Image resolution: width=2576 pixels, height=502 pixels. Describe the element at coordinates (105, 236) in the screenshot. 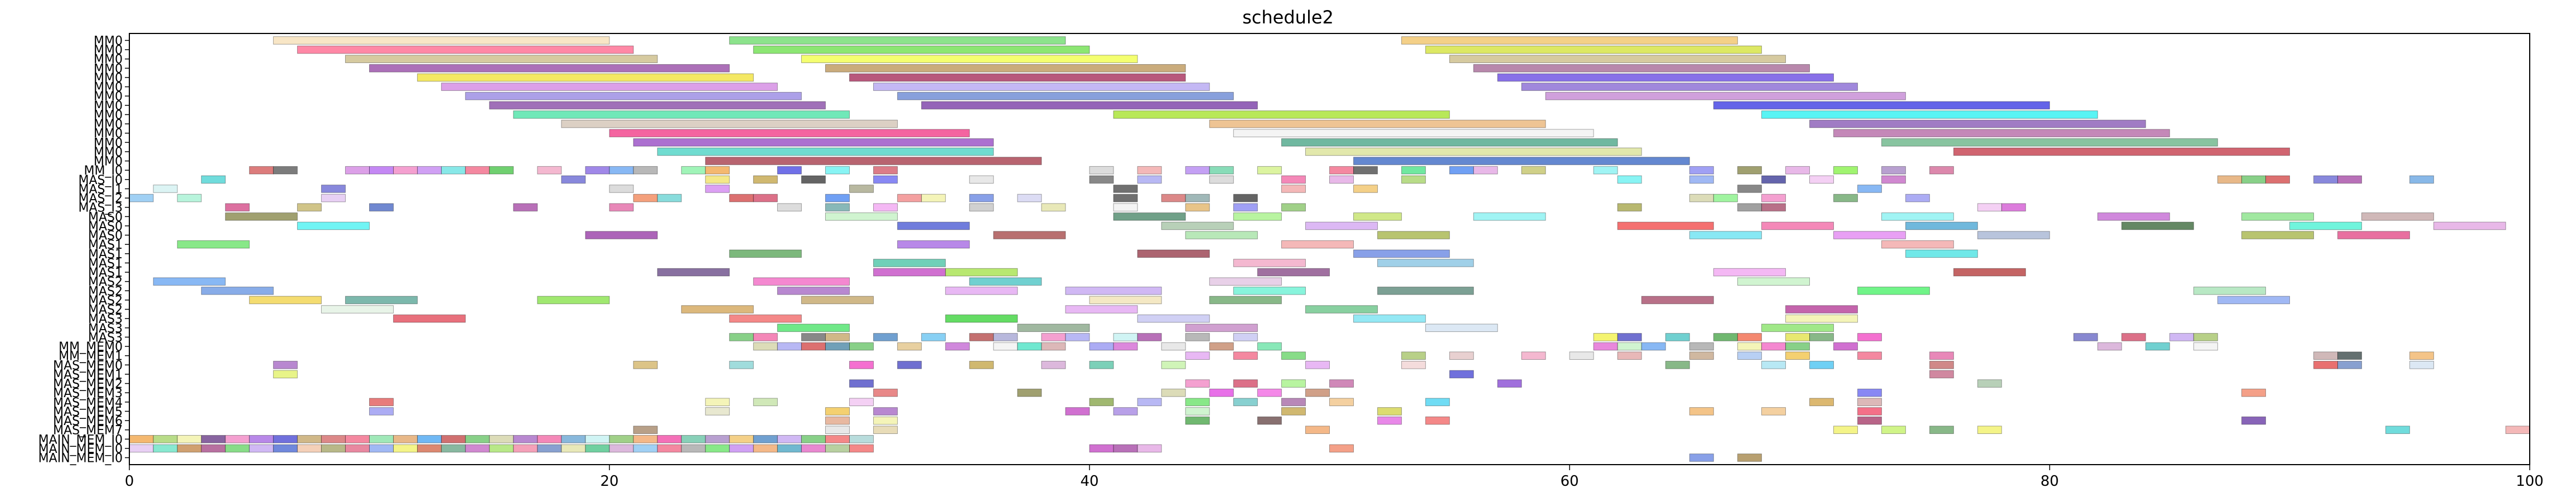

I see `y-tick-label: MAS0` at that location.